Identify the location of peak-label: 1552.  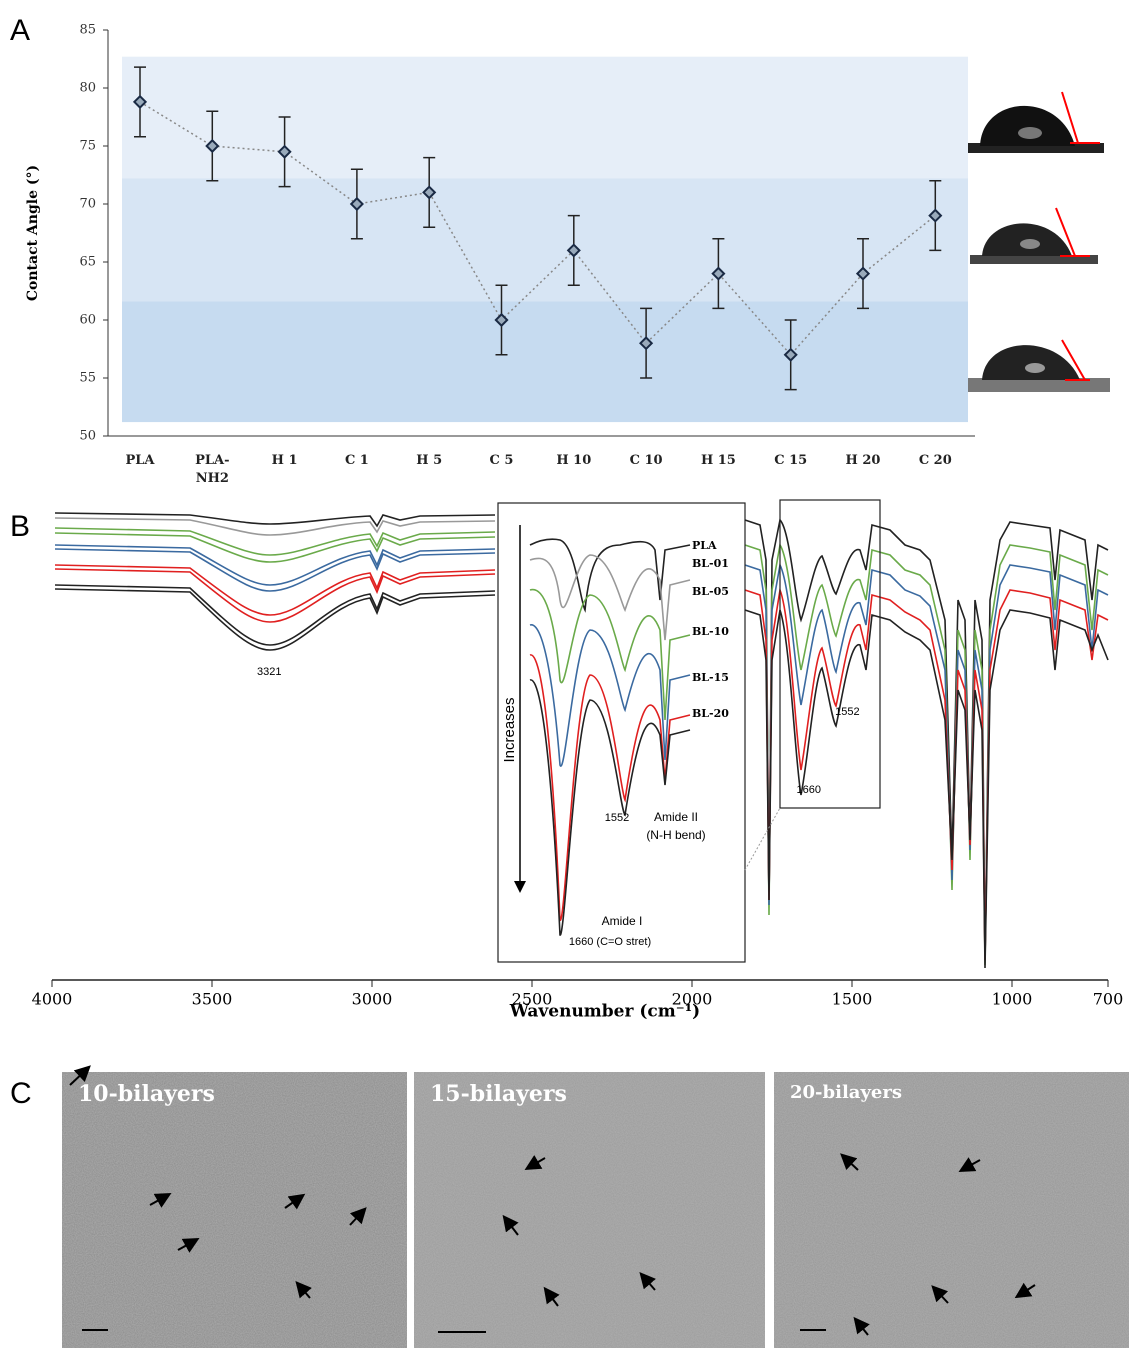
(847, 712).